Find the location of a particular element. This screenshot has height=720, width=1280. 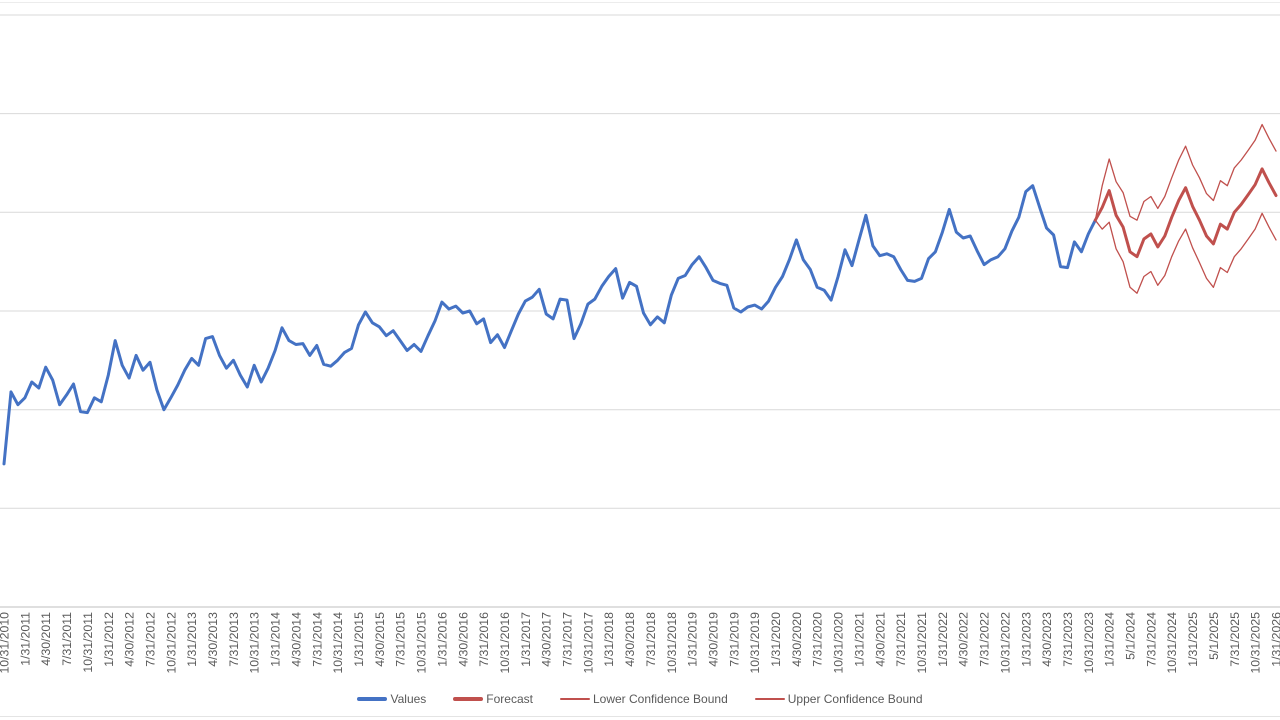

svg-text: 7/31/2022 is located at coordinates (985, 639).